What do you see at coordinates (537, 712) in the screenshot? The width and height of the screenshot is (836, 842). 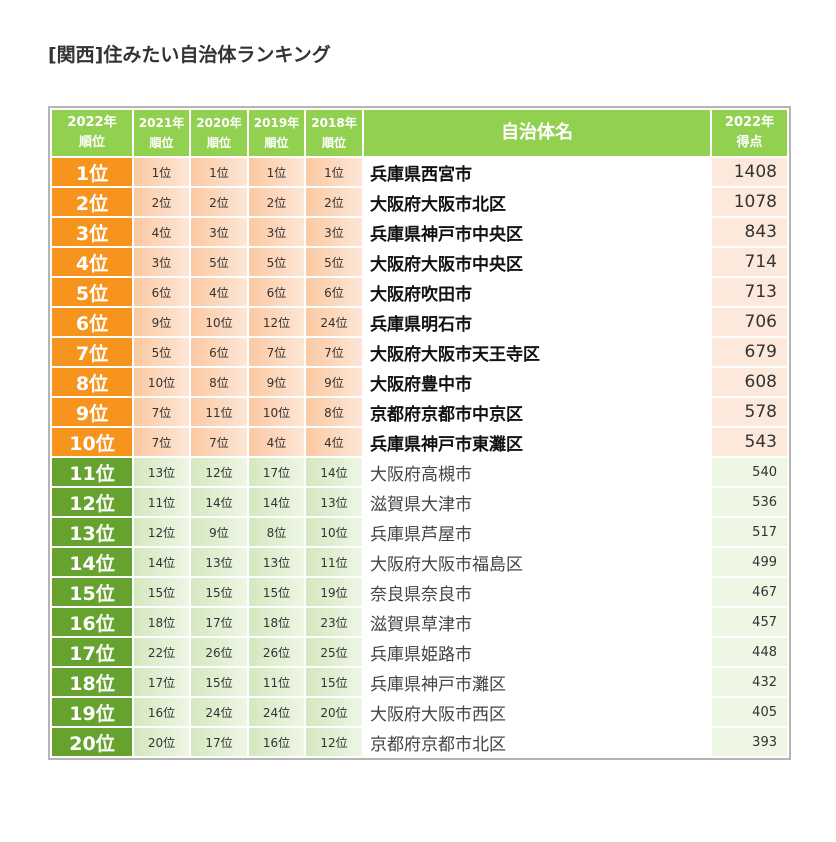 I see `municipality-cell: 大阪府大阪市西区` at bounding box center [537, 712].